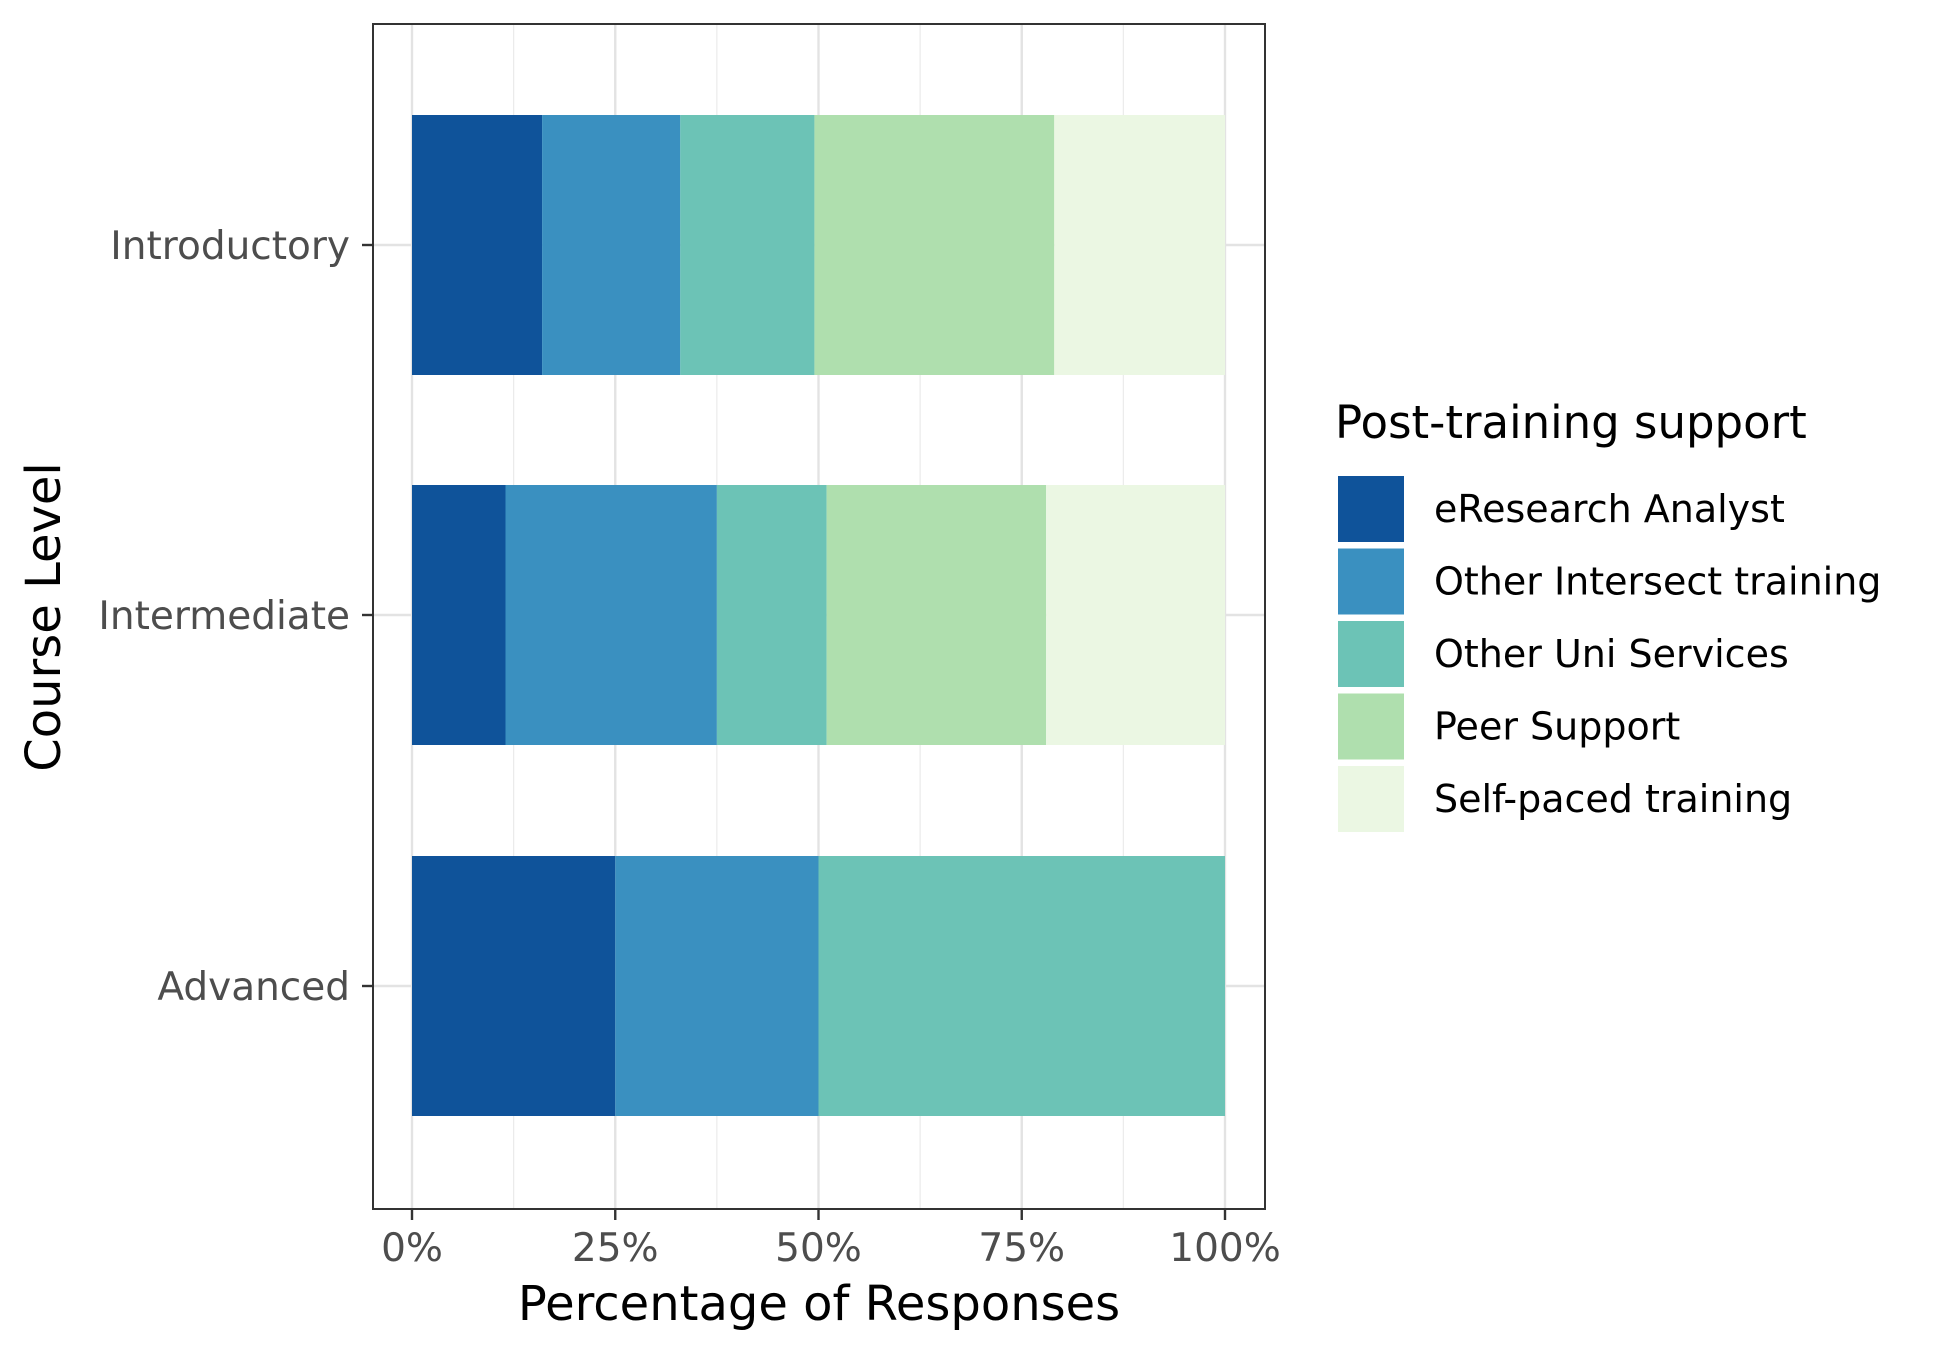 This screenshot has height=1350, width=1950. Describe the element at coordinates (1557, 727) in the screenshot. I see `legend-label-peer-support: Peer Support` at that location.